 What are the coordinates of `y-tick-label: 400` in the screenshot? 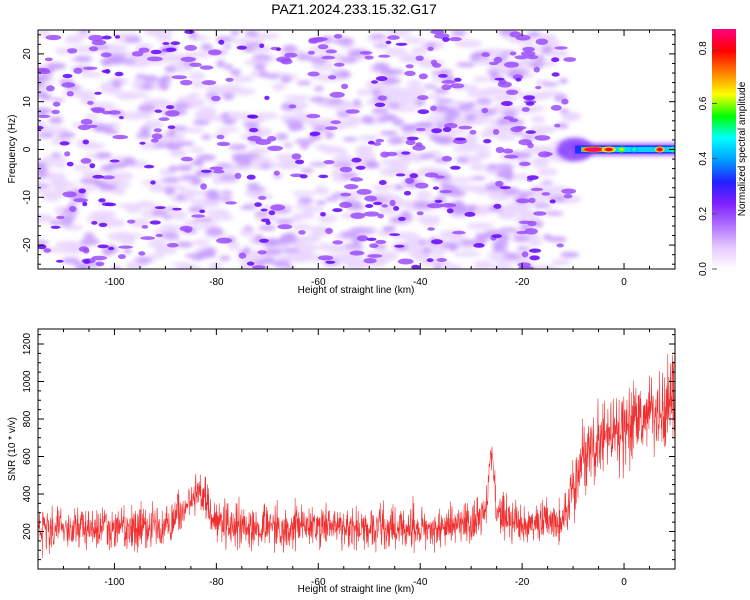 It's located at (27, 493).